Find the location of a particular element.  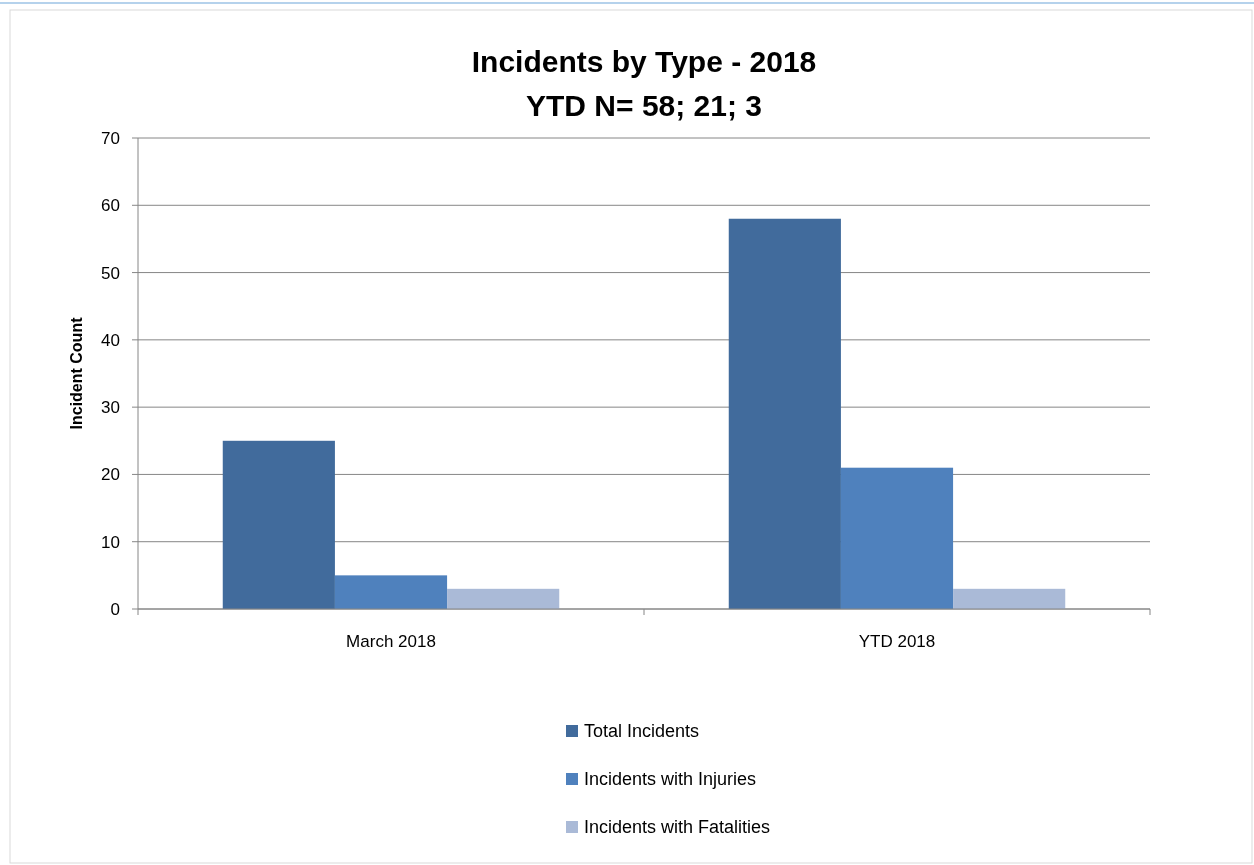

legend-label: Total Incidents is located at coordinates (642, 731).